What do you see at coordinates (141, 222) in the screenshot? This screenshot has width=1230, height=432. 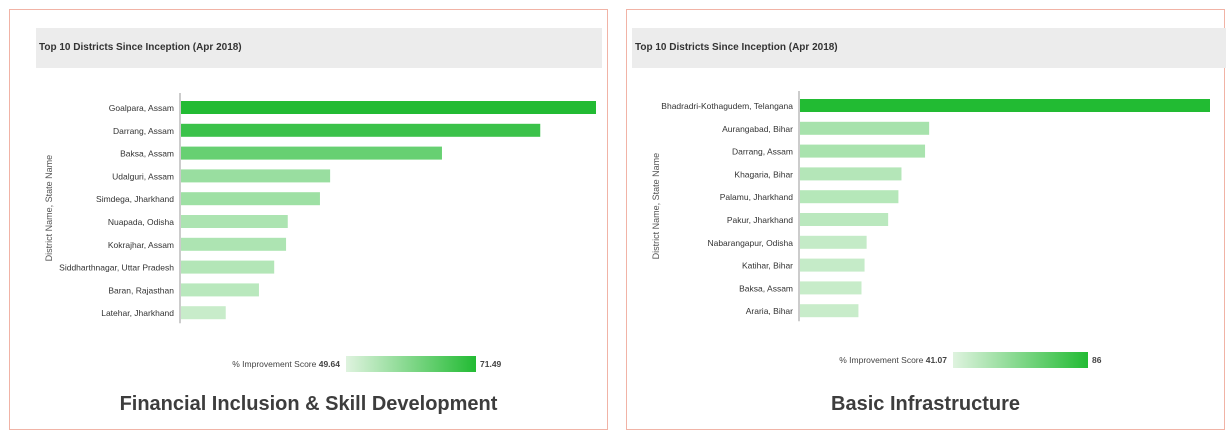 I see `category-label: Nuapada, Odisha` at bounding box center [141, 222].